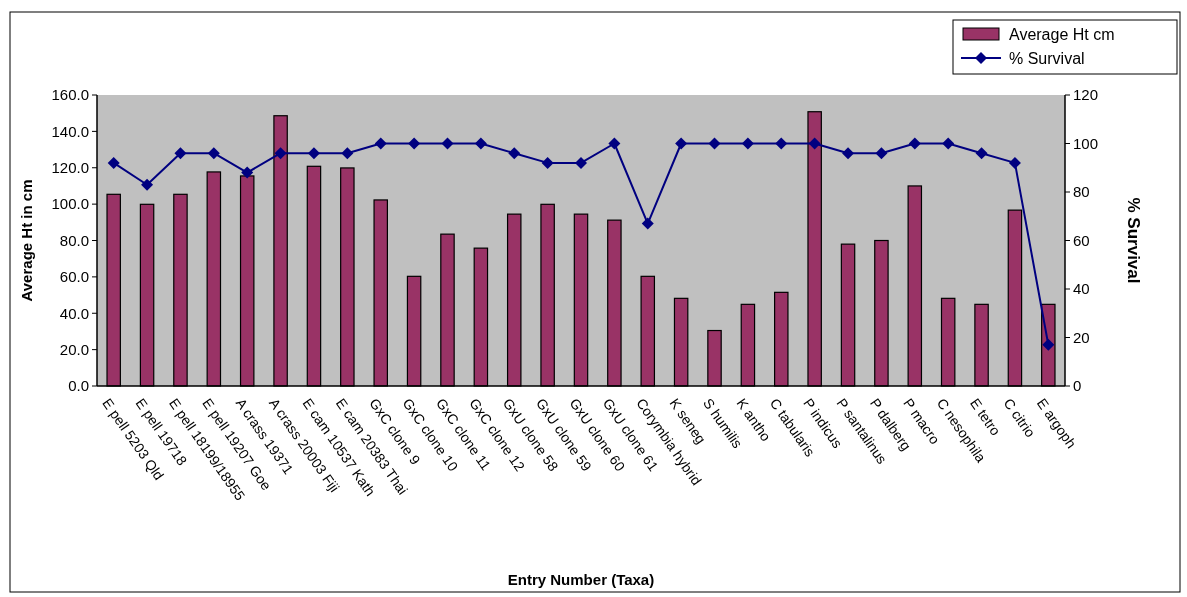 The image size is (1187, 597). What do you see at coordinates (1081, 240) in the screenshot?
I see `y2-tick-label: 60` at bounding box center [1081, 240].